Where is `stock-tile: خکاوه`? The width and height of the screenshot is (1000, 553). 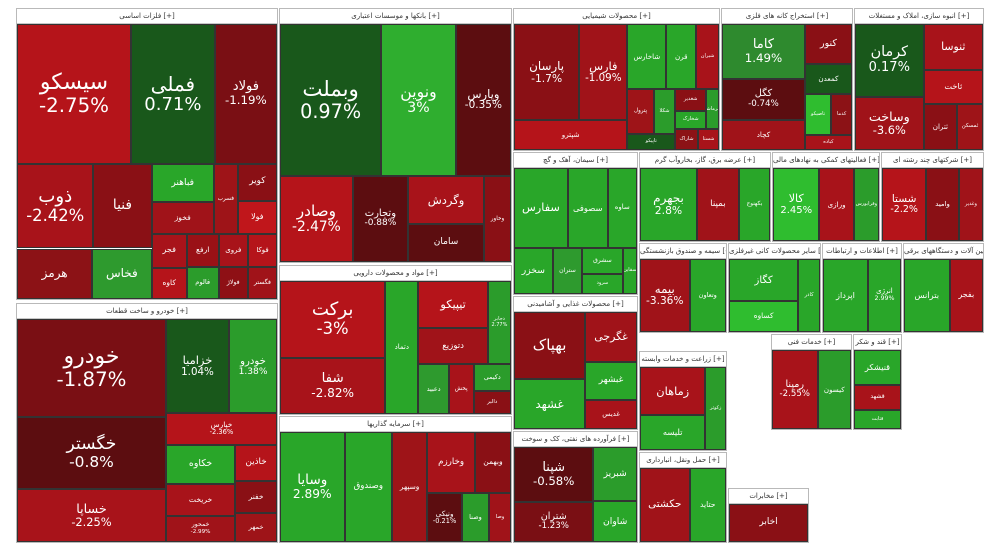
stock-tile: خکاوه is located at coordinates (200, 464).